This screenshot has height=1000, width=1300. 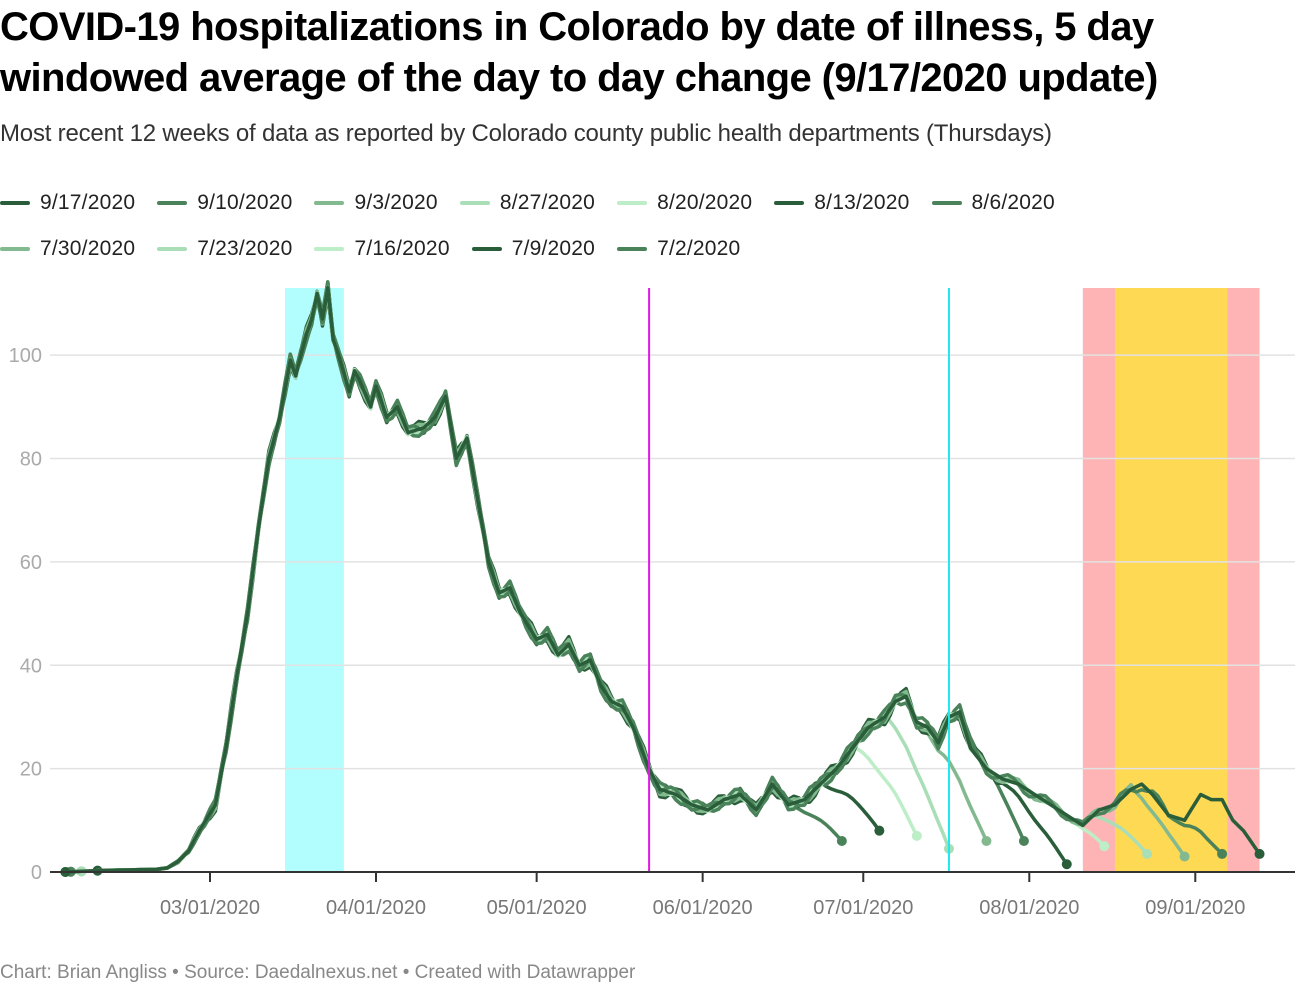 What do you see at coordinates (245, 248) in the screenshot?
I see `legend-label: 7/23/2020` at bounding box center [245, 248].